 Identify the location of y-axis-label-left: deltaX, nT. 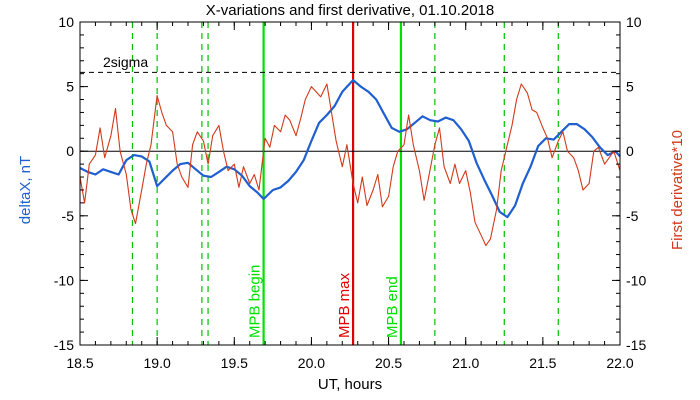
(25, 190).